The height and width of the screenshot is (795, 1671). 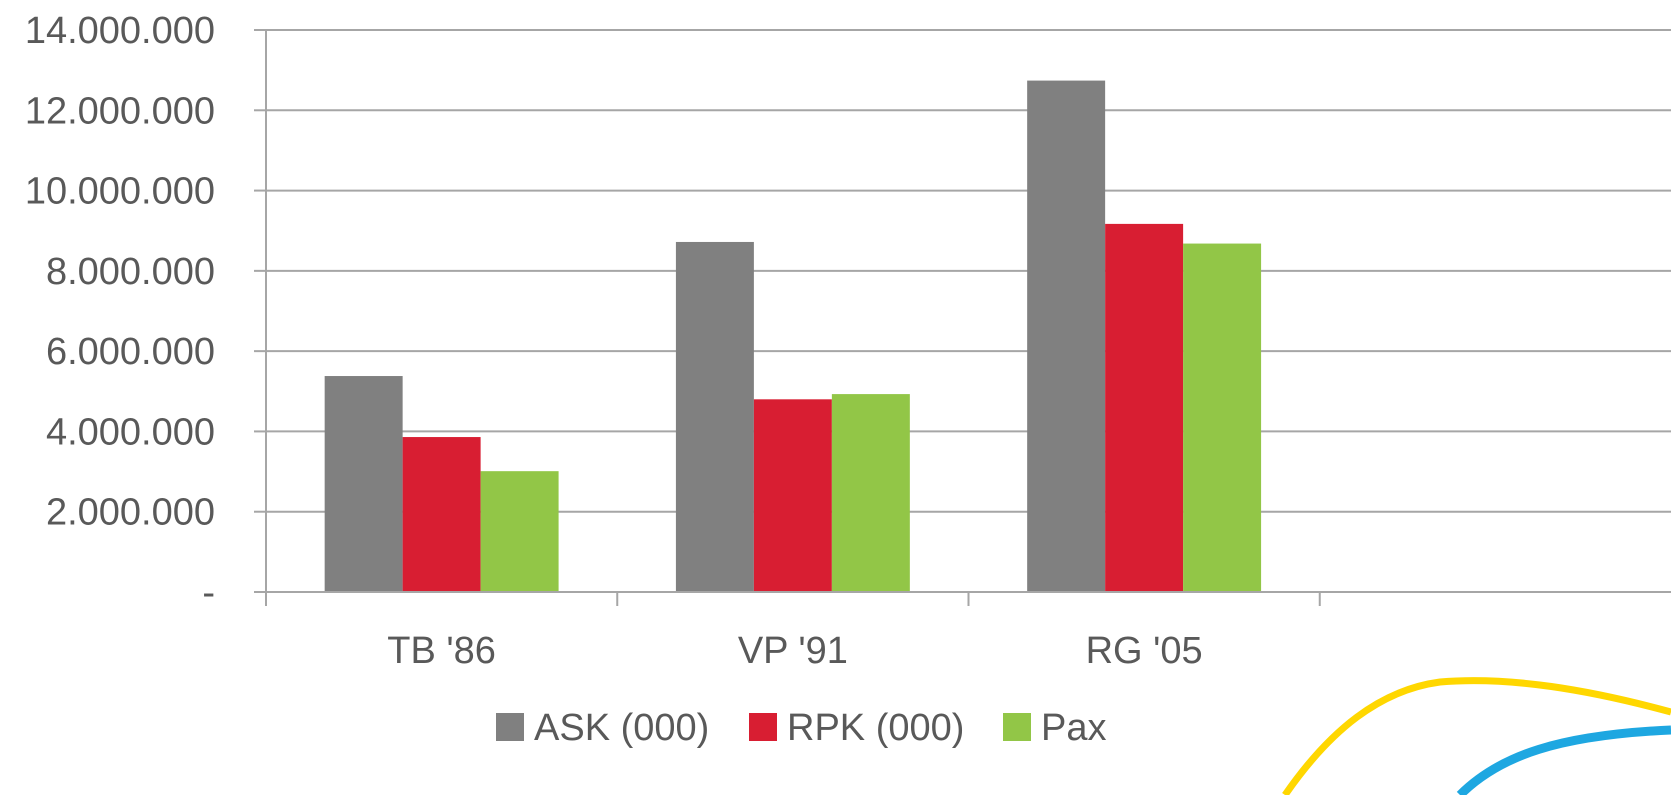 What do you see at coordinates (875, 728) in the screenshot?
I see `legend-label: RPK (000)` at bounding box center [875, 728].